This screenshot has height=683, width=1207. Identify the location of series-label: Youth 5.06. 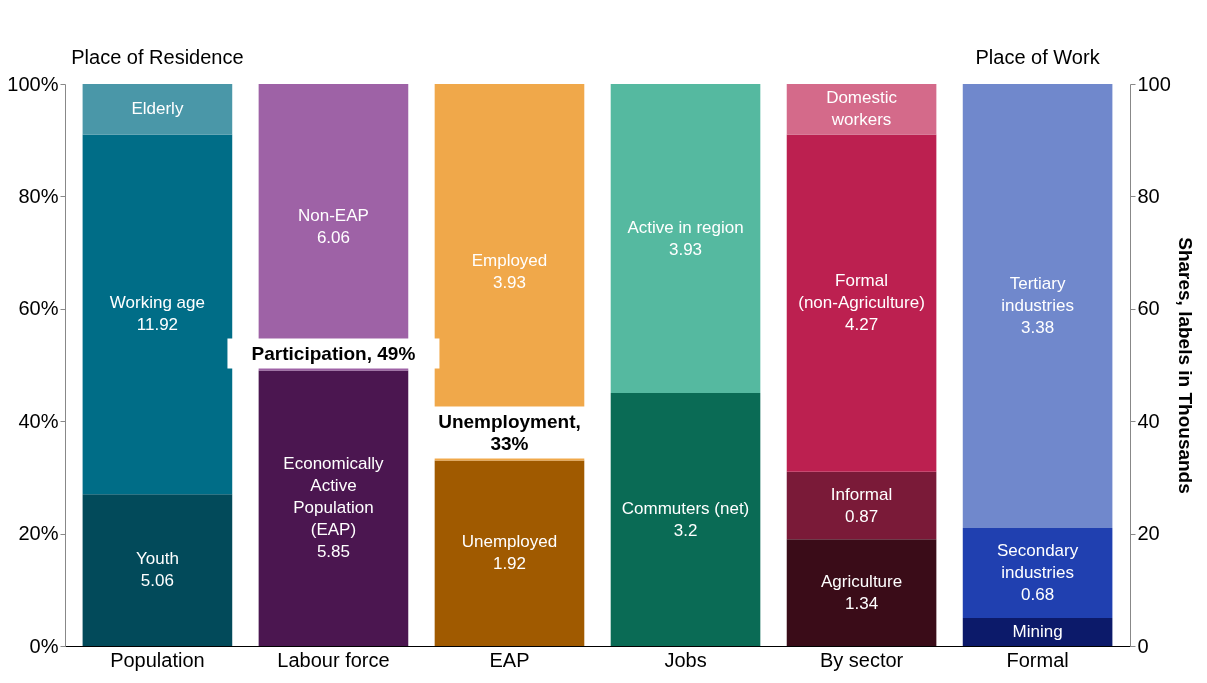
(157, 570).